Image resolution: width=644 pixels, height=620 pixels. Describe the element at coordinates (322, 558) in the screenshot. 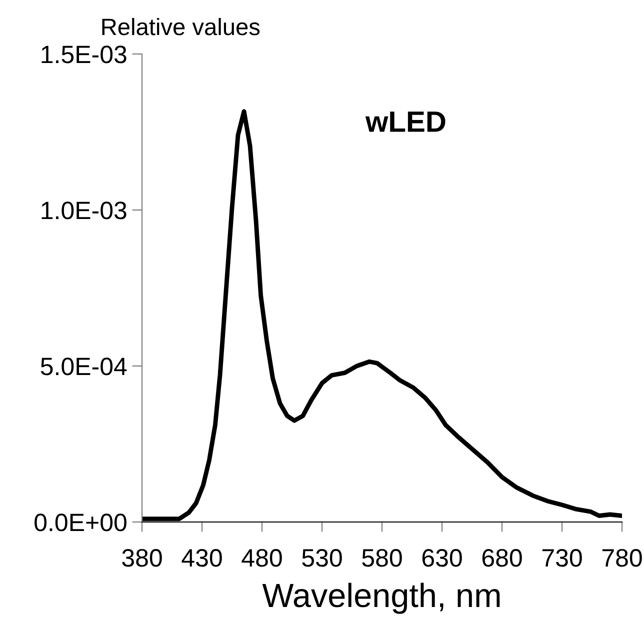

I see `x-tick-label: 530` at that location.